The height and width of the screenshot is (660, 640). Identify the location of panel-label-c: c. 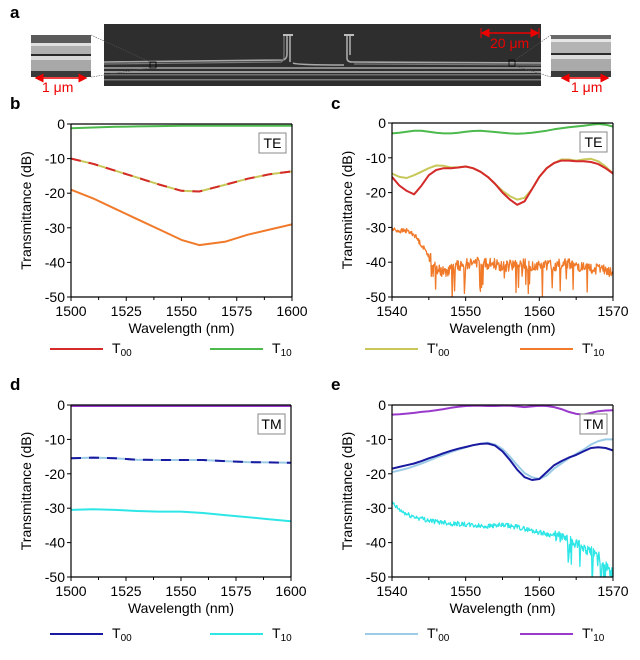
(335, 103).